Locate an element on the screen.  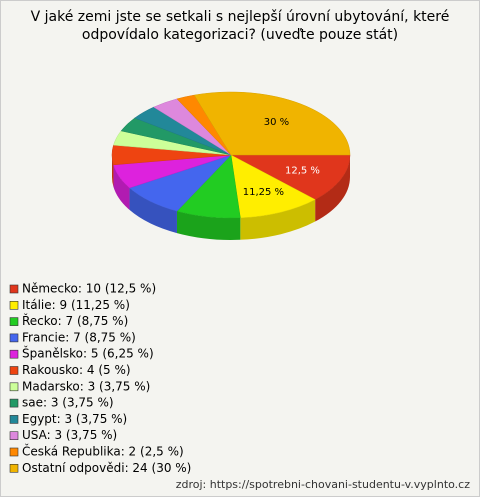
legend-label: USA: 3 (3,75 %) is located at coordinates (69, 435).